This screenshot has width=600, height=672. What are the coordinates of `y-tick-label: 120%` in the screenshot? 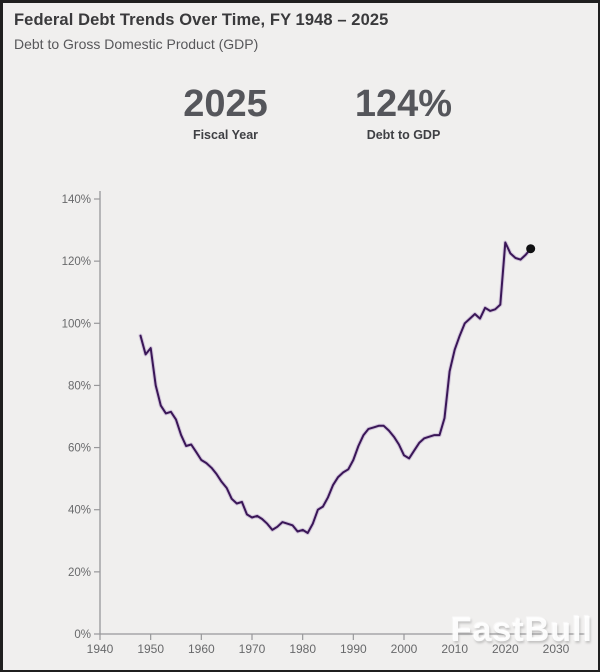 It's located at (76, 262).